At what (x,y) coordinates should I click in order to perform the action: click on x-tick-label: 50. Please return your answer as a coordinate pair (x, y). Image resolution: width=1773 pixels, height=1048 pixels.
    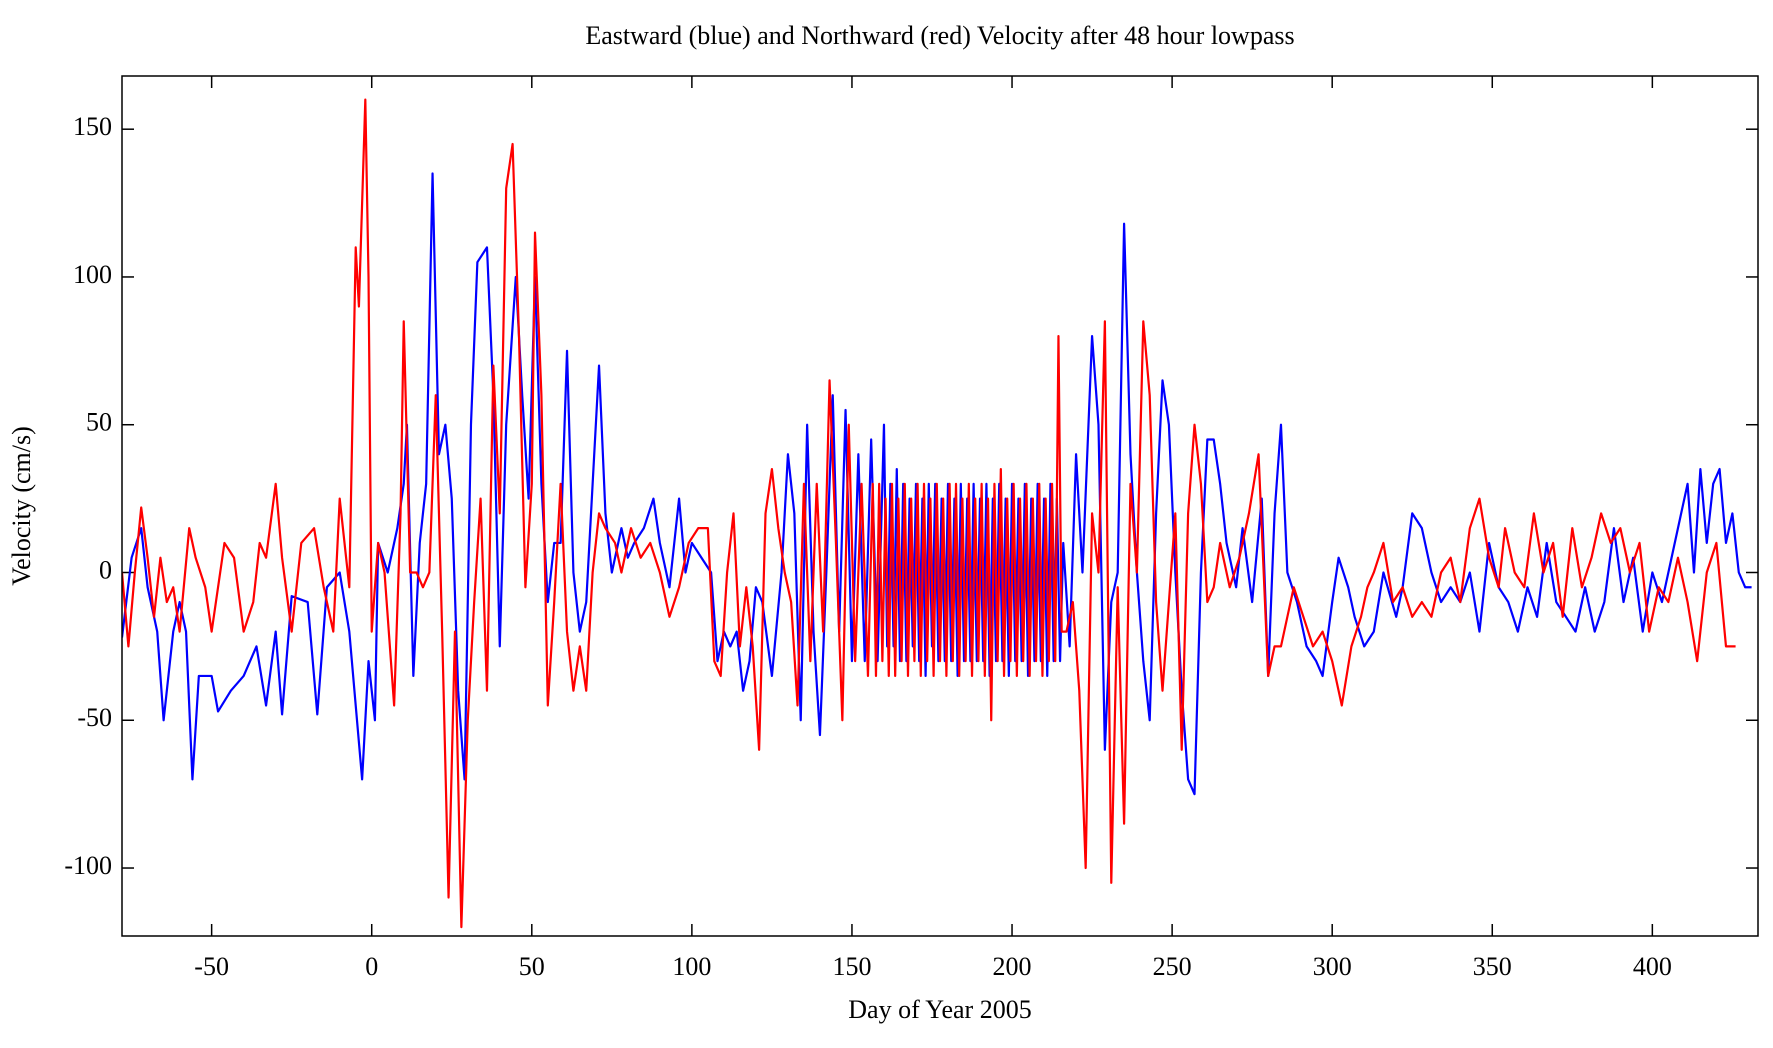
    Looking at the image, I should click on (532, 966).